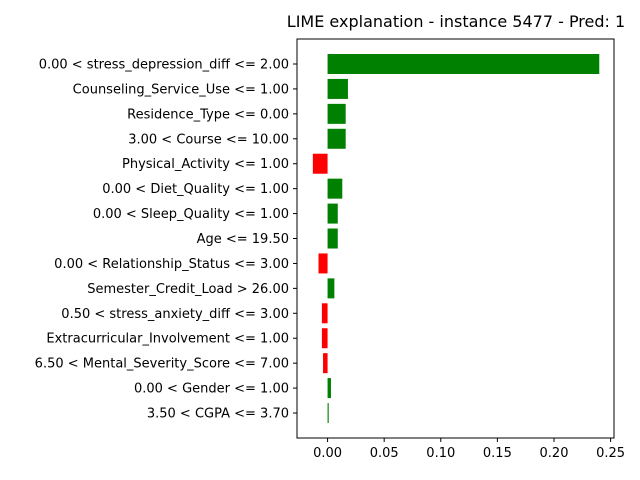 The height and width of the screenshot is (480, 640). Describe the element at coordinates (208, 139) in the screenshot. I see `y-tick-label: 3.00 < Course <= 10.00` at that location.